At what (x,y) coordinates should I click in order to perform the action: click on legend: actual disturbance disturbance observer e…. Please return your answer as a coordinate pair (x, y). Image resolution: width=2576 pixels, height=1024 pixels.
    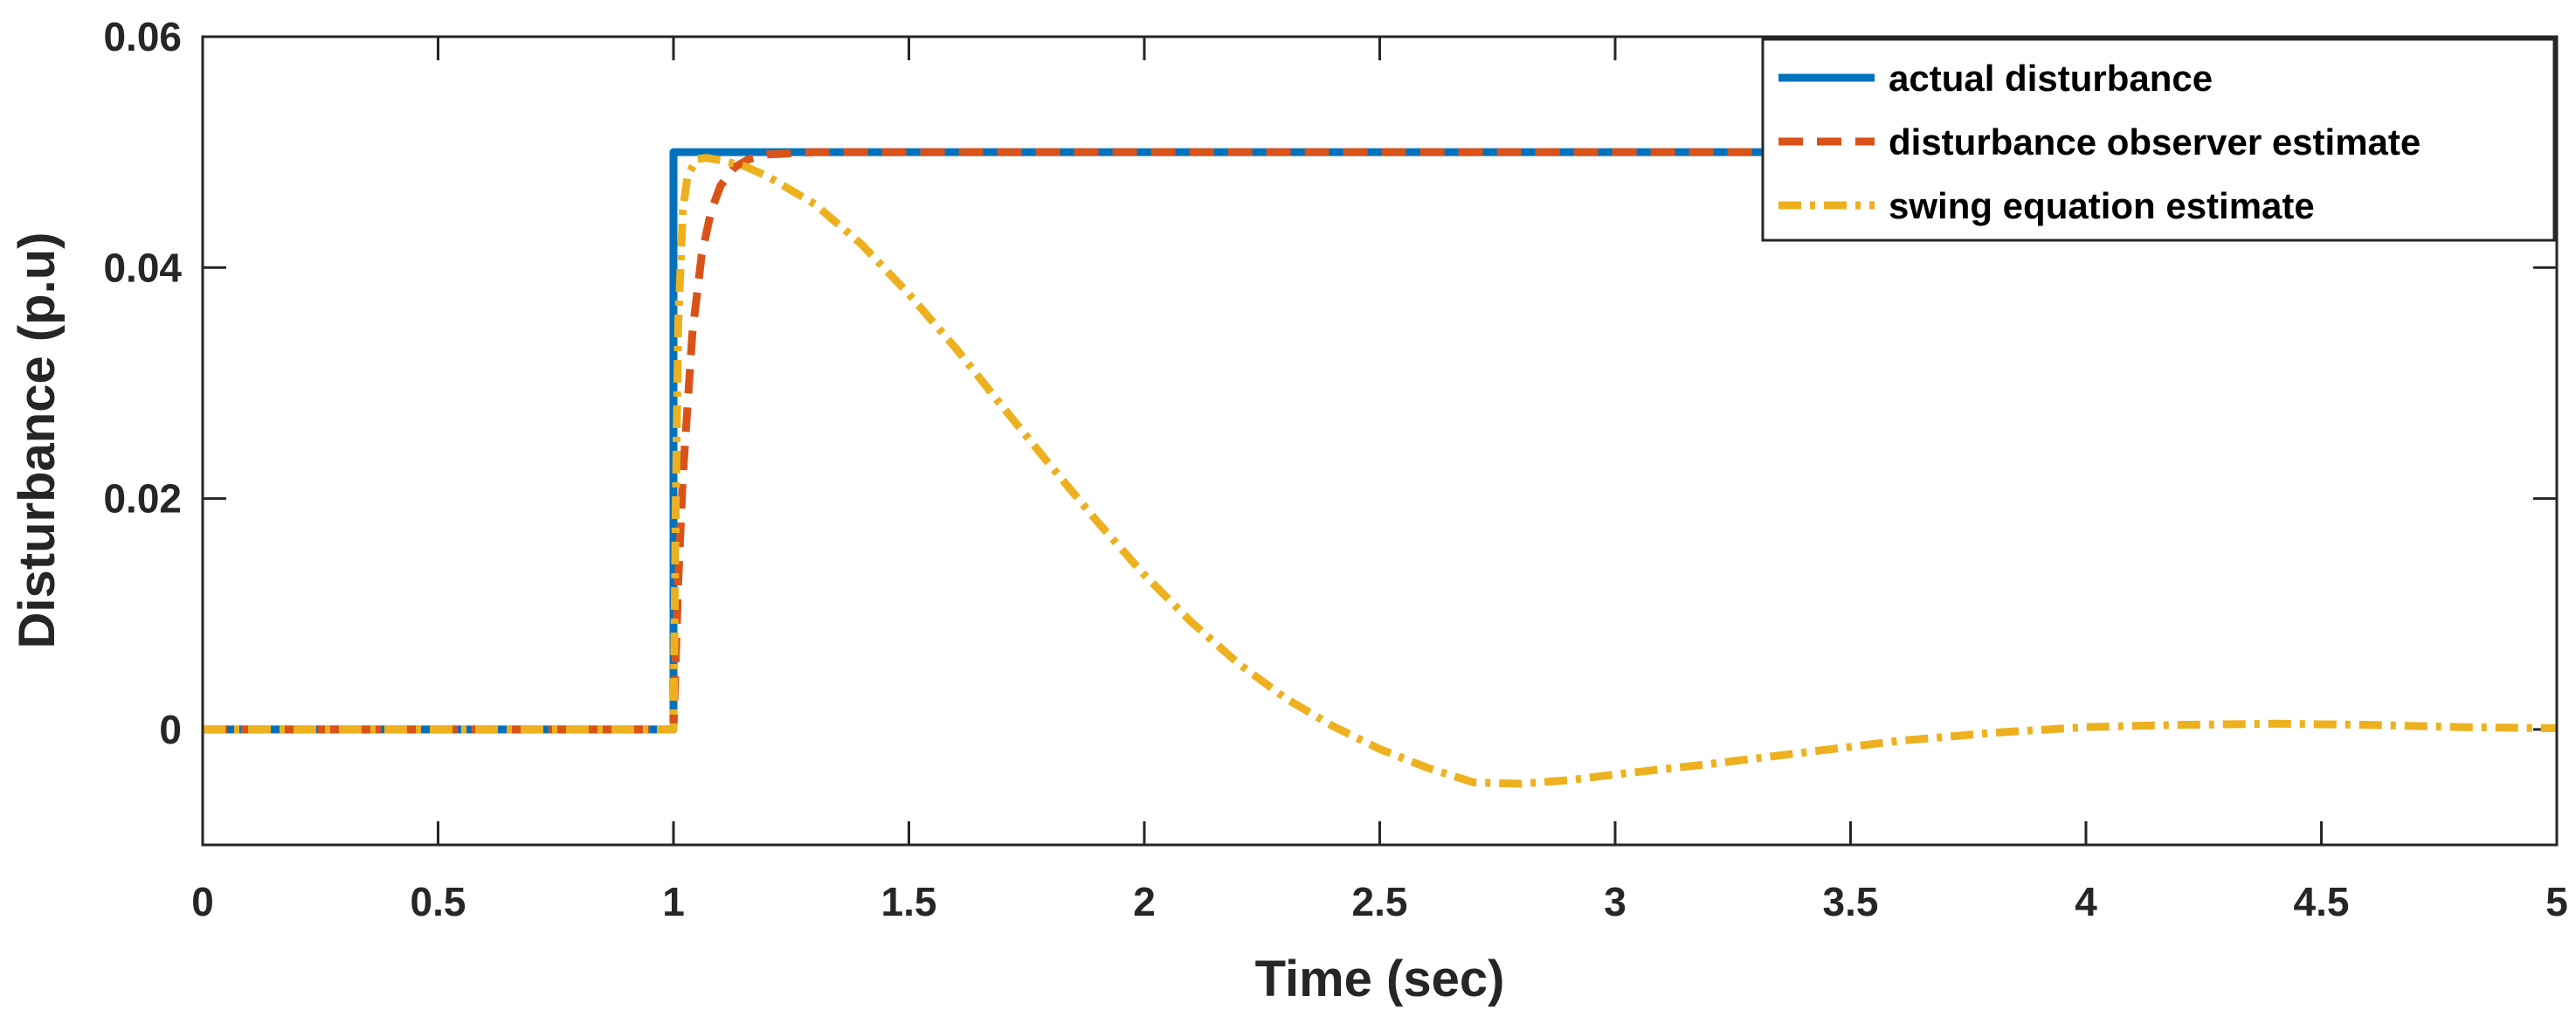
    Looking at the image, I should click on (2158, 140).